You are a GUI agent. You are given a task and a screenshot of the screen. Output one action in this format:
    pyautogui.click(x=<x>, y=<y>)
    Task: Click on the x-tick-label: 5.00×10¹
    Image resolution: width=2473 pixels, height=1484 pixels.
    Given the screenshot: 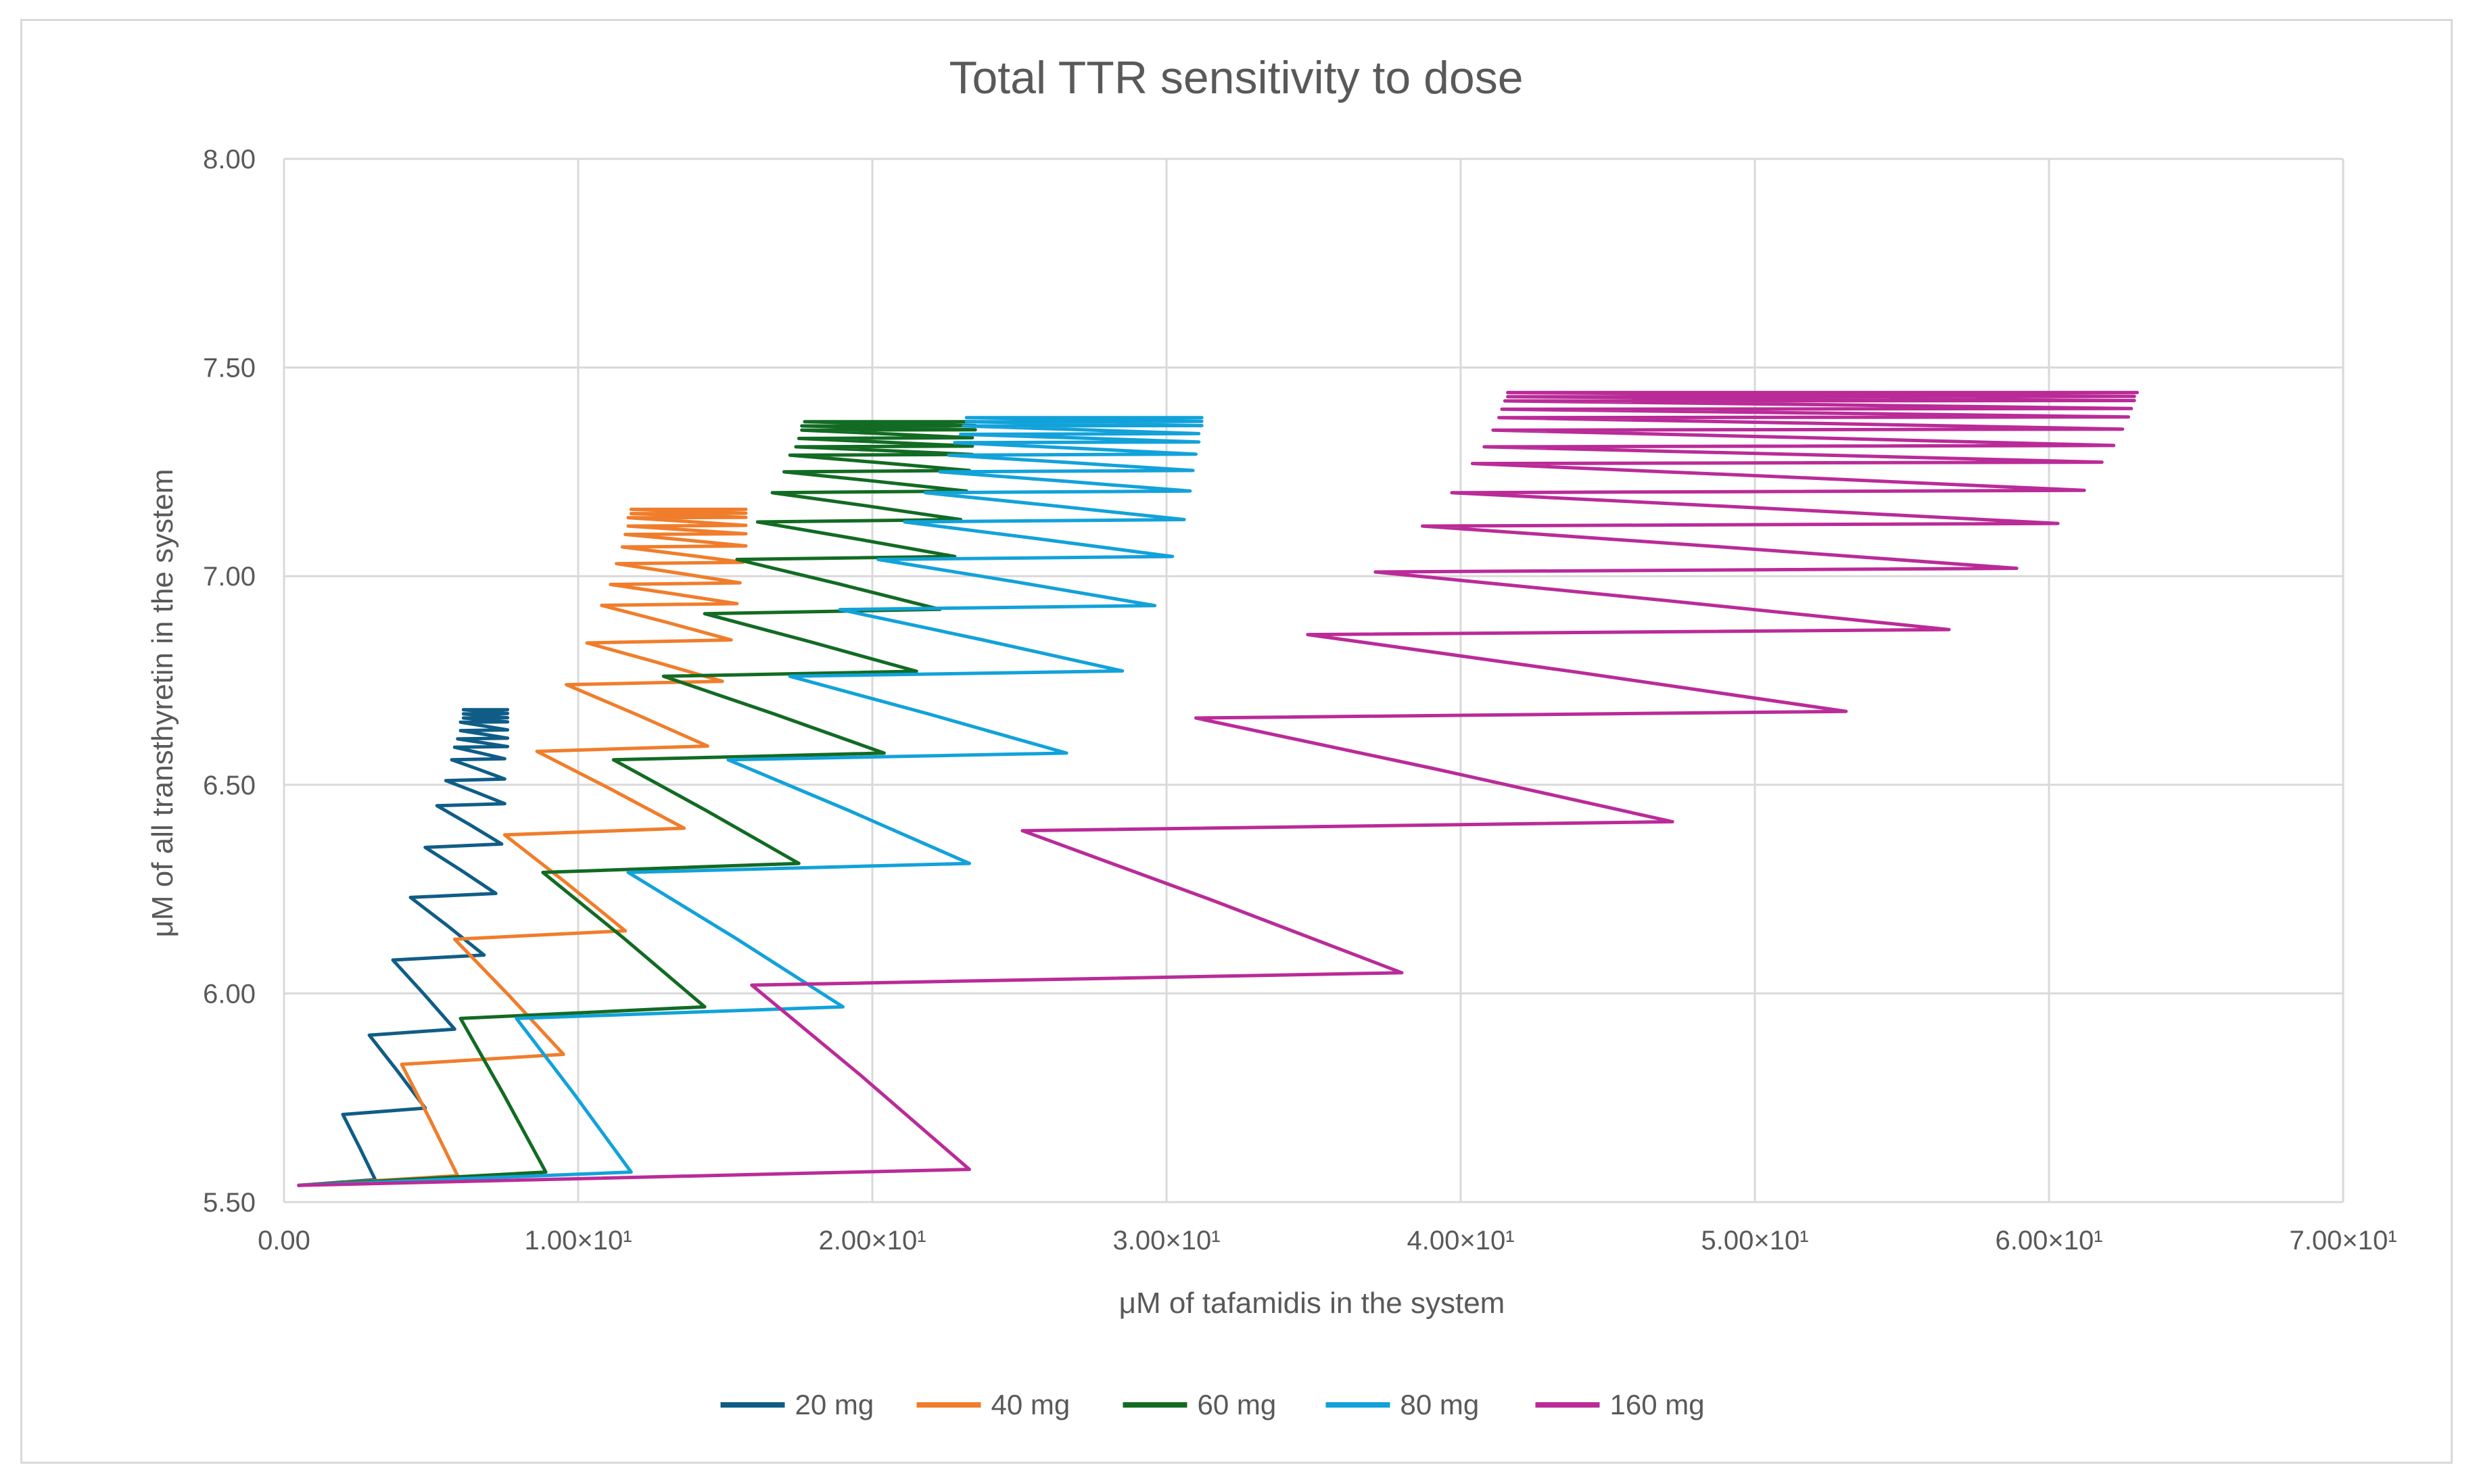 What is the action you would take?
    pyautogui.click(x=1754, y=1241)
    